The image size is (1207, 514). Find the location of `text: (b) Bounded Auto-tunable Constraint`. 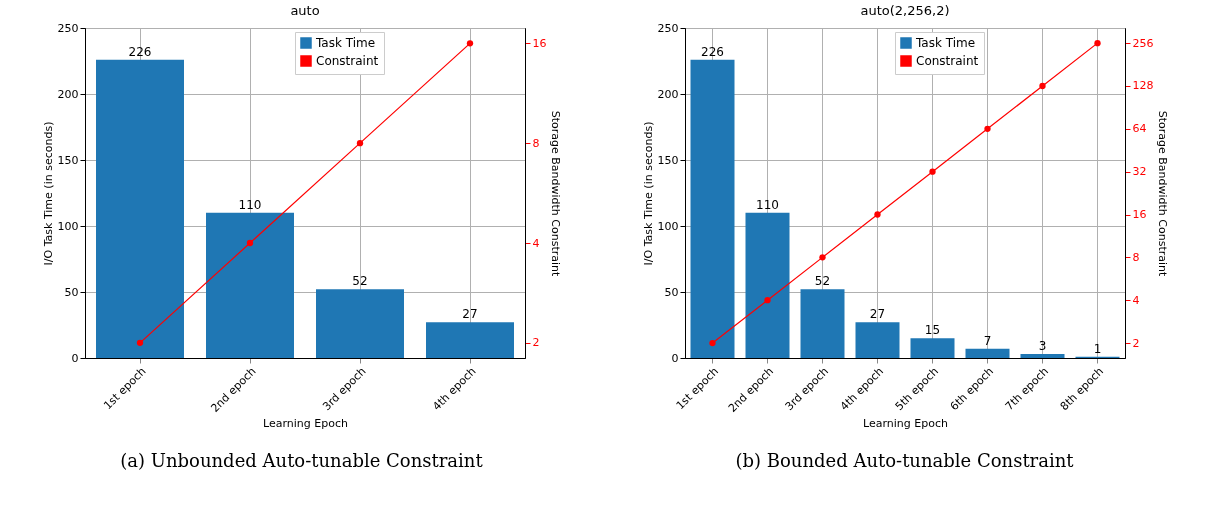

text: (b) Bounded Auto-tunable Constraint is located at coordinates (904, 460).